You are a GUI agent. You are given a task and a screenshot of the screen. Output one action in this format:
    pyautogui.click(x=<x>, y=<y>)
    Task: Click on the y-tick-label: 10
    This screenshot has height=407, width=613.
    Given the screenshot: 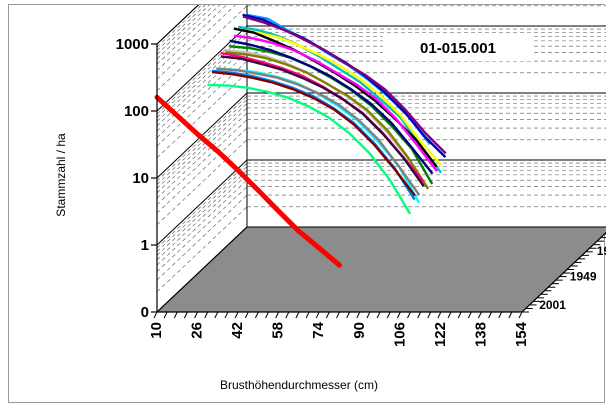 What is the action you would take?
    pyautogui.click(x=140, y=178)
    